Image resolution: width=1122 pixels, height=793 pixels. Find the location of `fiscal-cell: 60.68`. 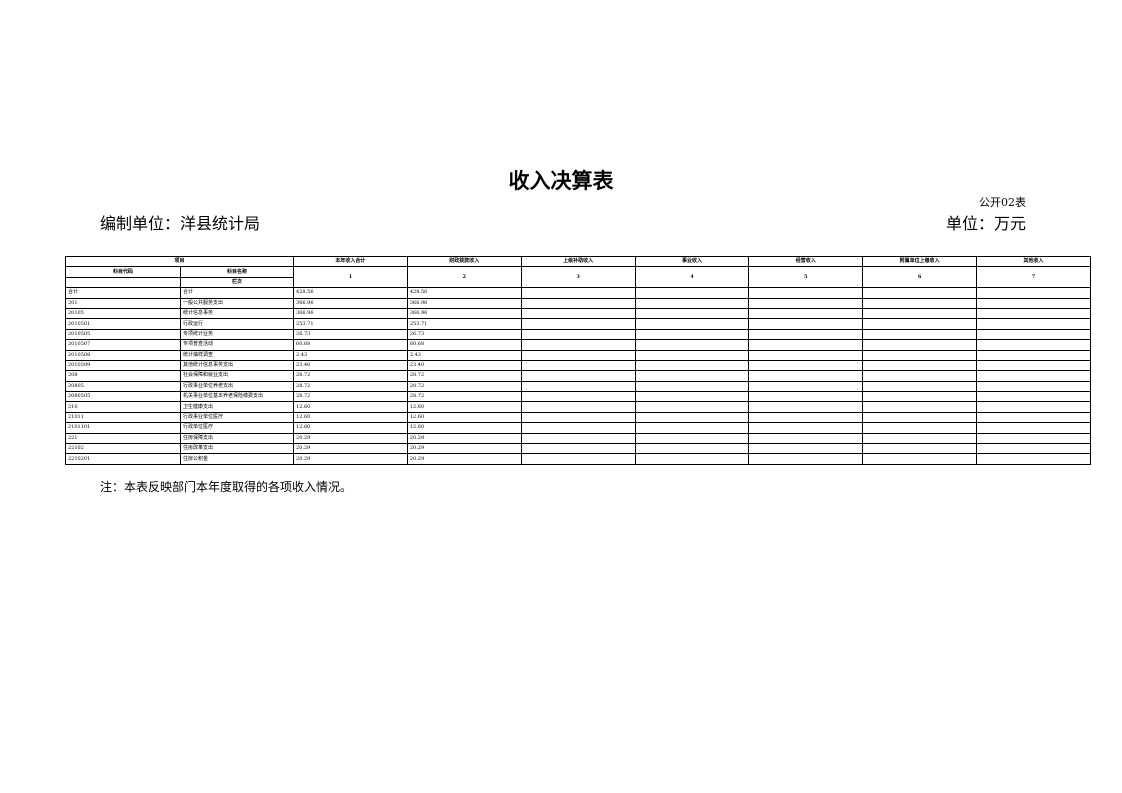

fiscal-cell: 60.68 is located at coordinates (464, 345).